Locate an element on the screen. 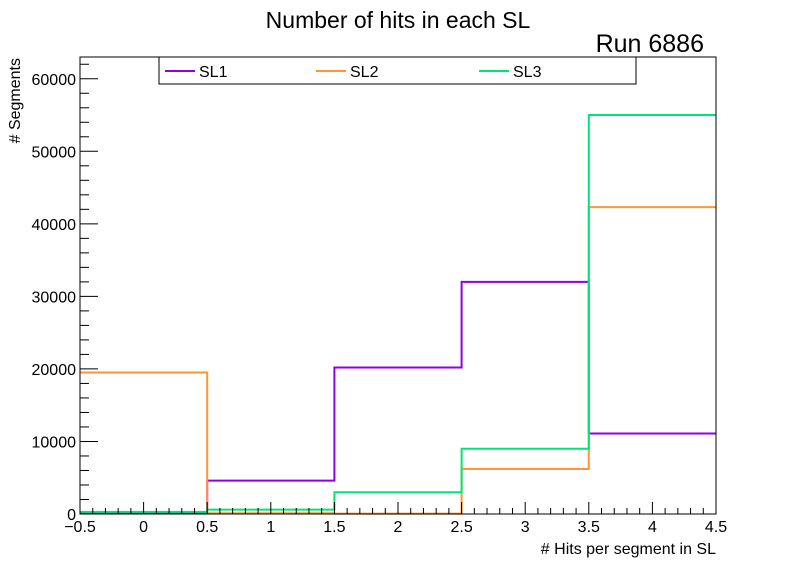 The height and width of the screenshot is (572, 796). x-tick-label: 2.5 is located at coordinates (461, 527).